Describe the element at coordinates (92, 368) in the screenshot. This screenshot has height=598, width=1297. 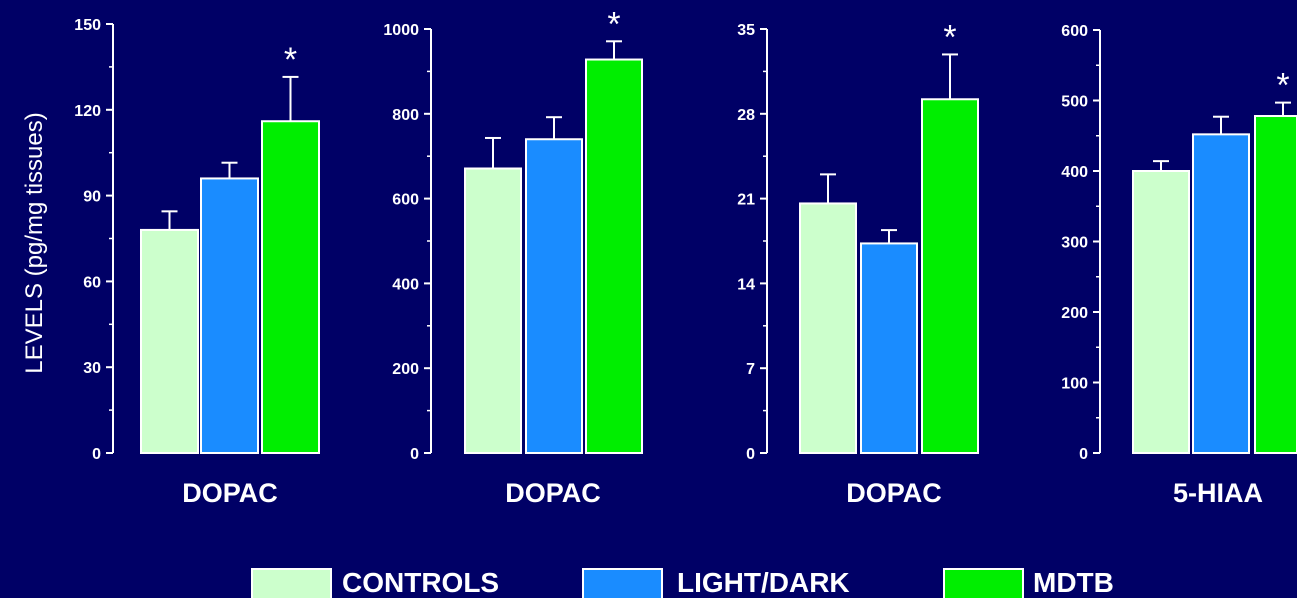
I see `y-tick-label: 30` at that location.